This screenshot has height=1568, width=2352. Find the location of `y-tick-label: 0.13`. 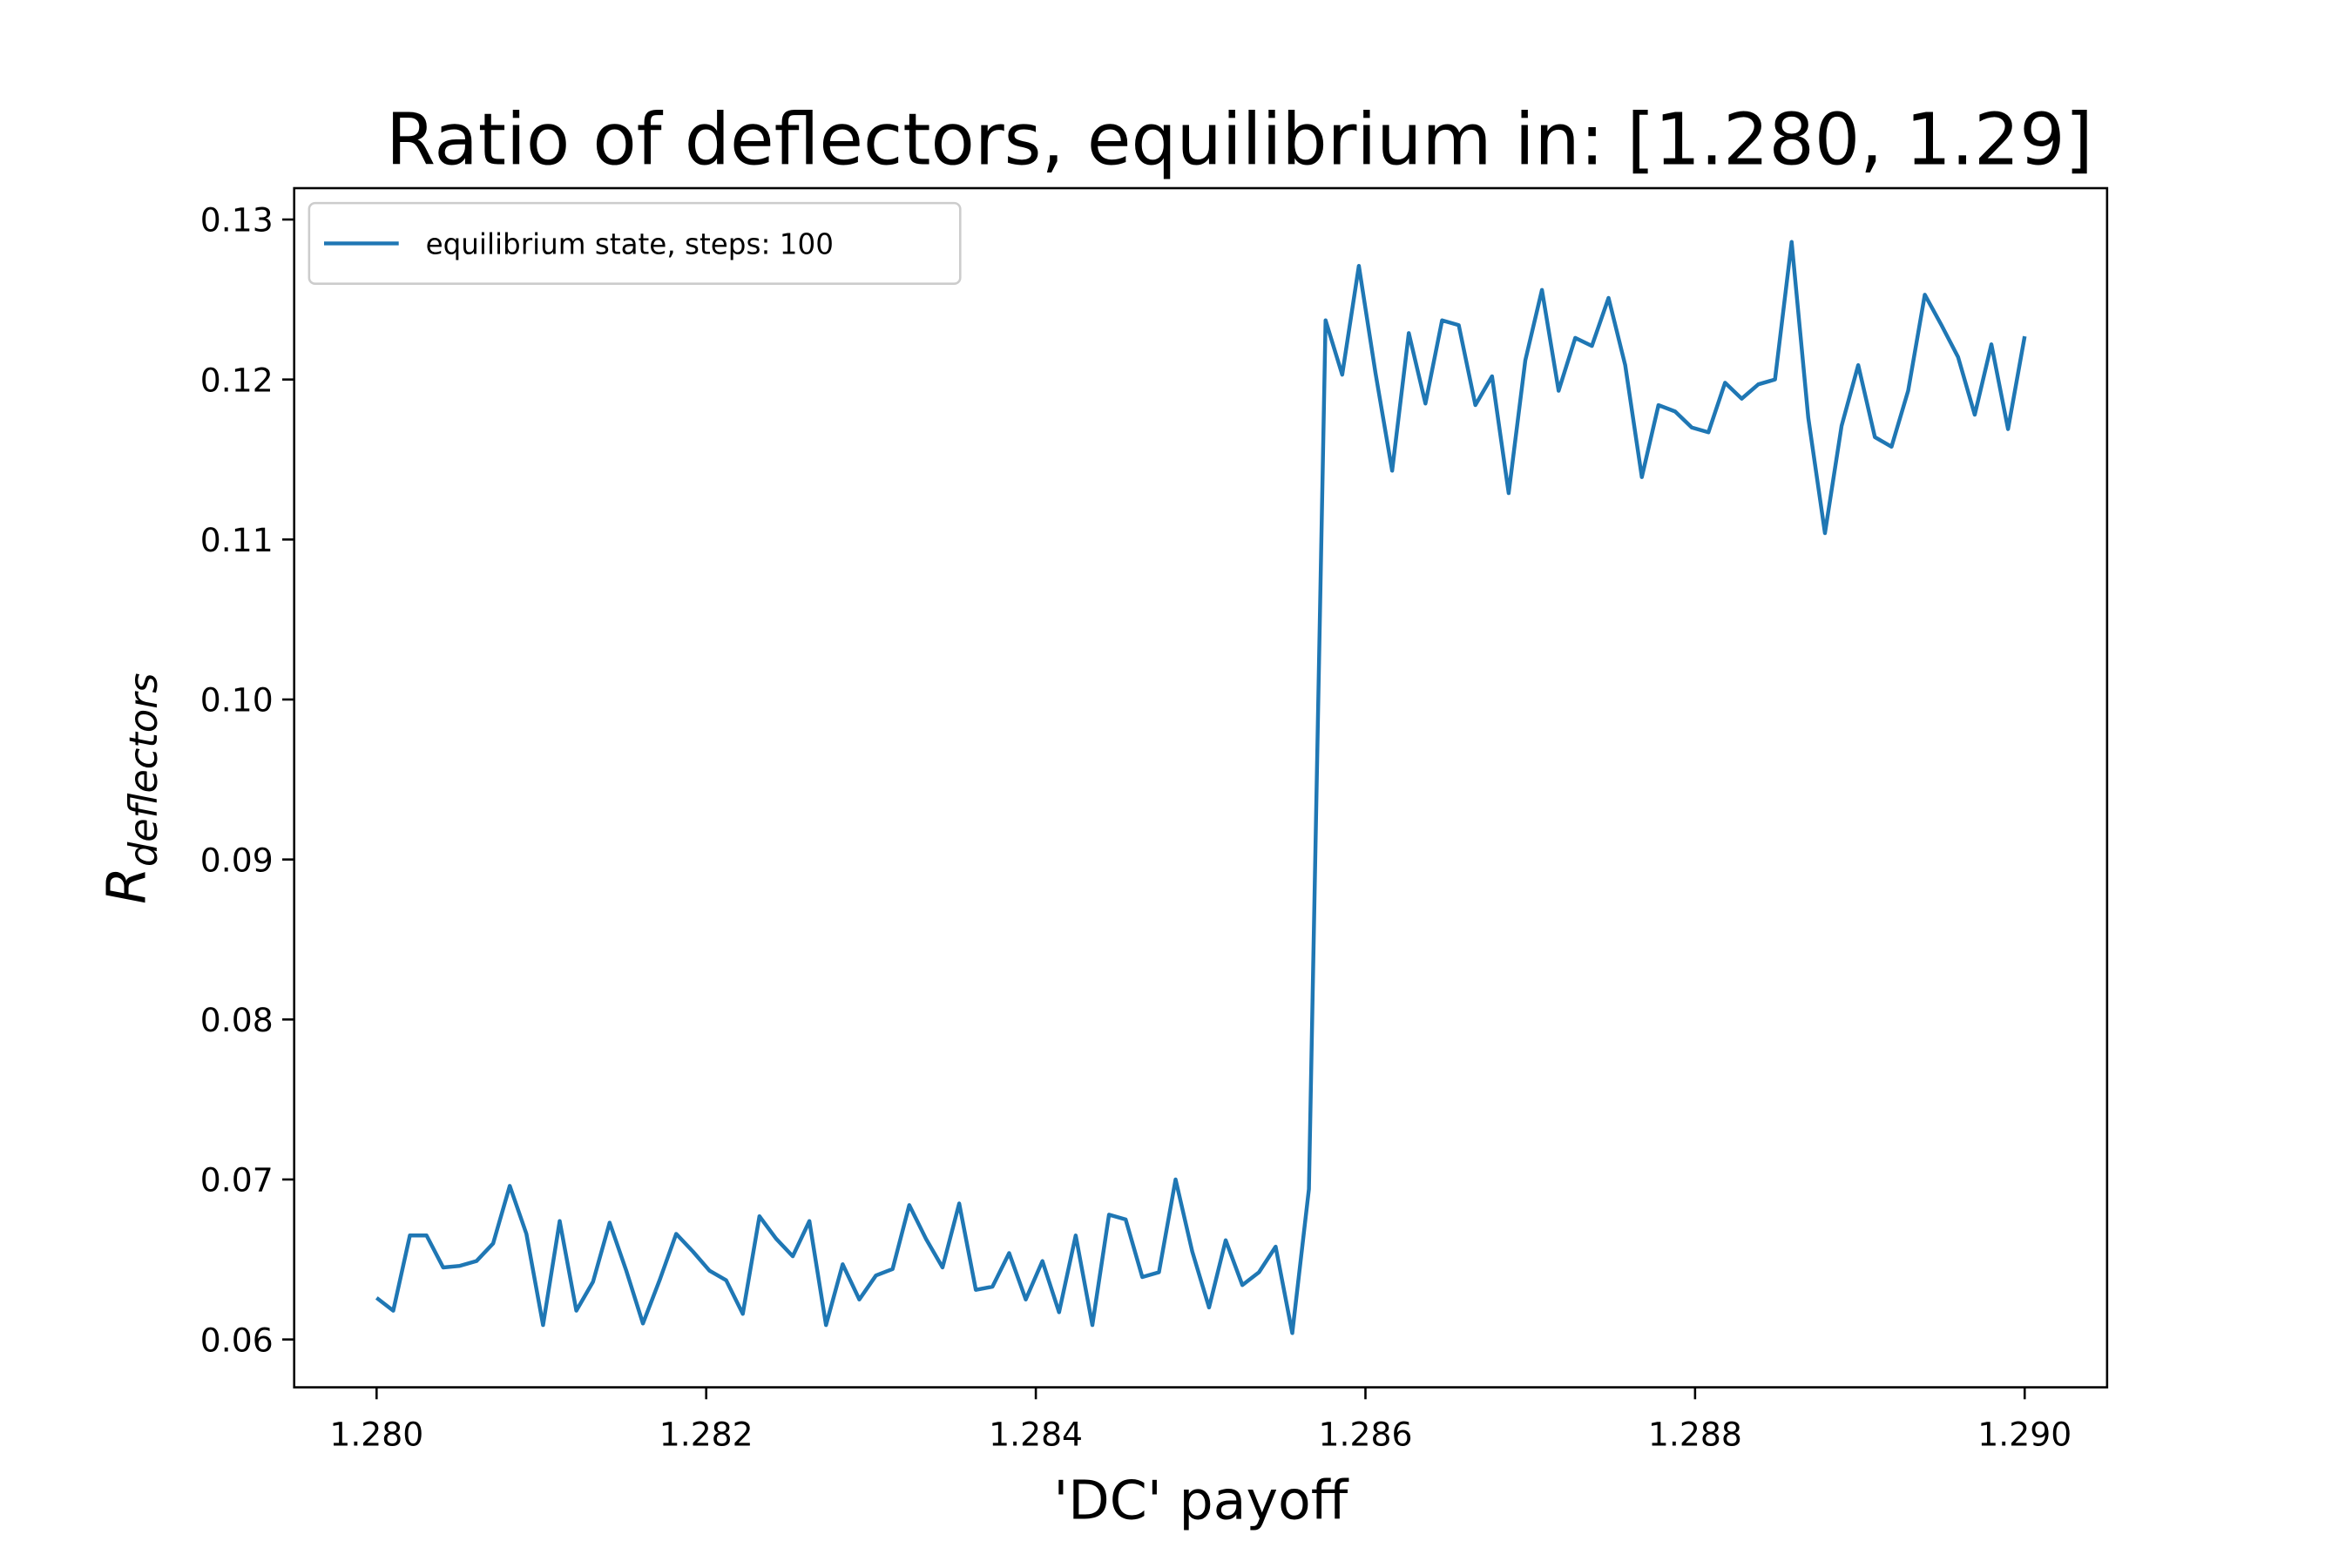

y-tick-label: 0.13 is located at coordinates (237, 220).